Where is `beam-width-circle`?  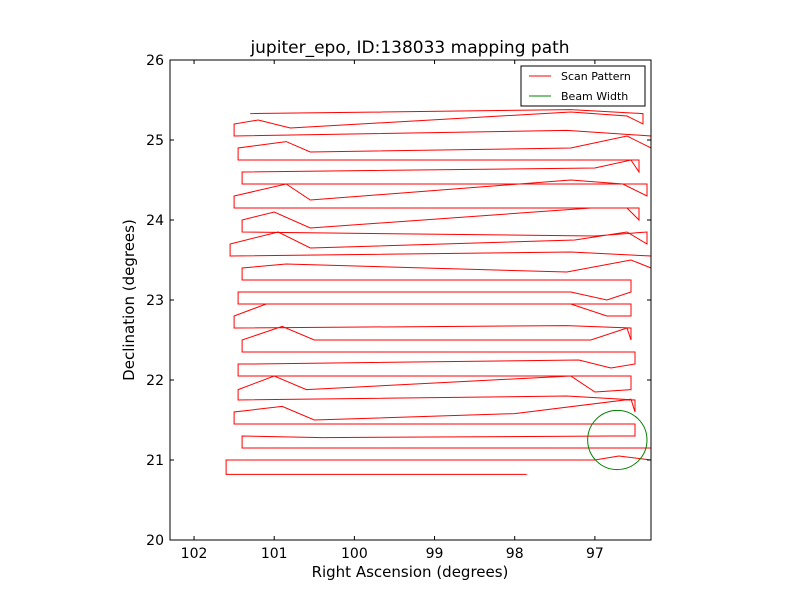
beam-width-circle is located at coordinates (617, 440).